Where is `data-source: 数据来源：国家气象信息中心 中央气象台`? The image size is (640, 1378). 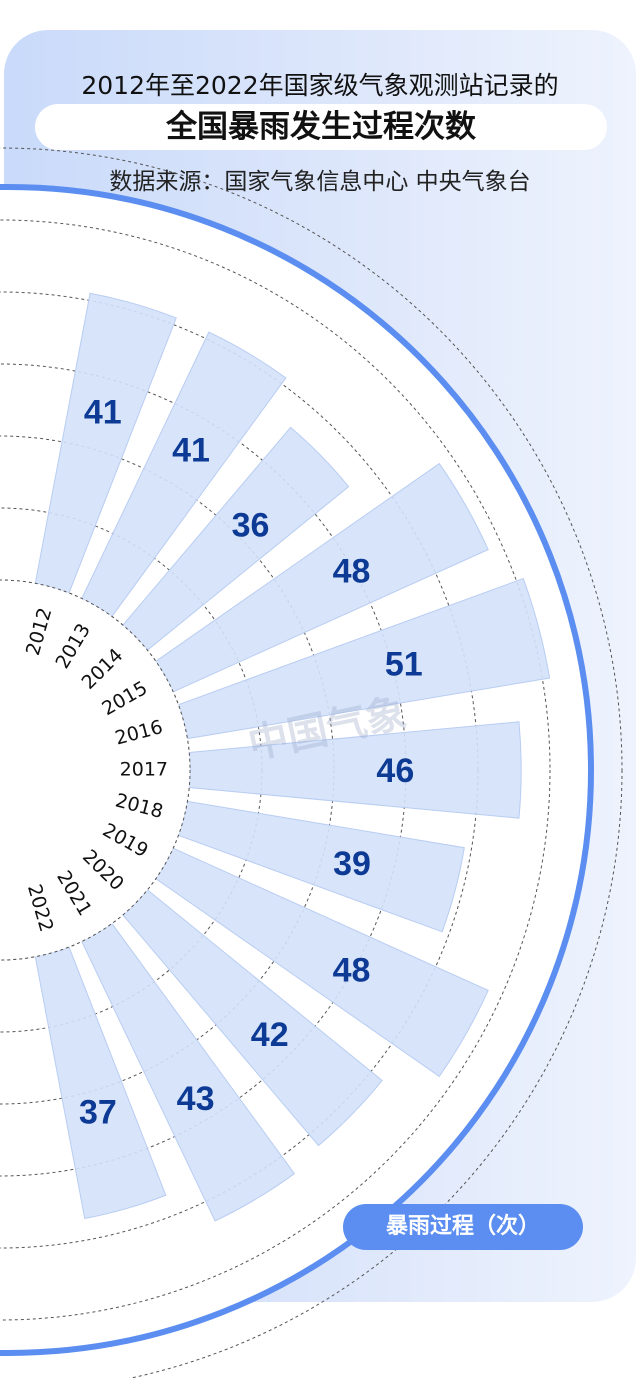
data-source: 数据来源：国家气象信息中心 中央气象台 is located at coordinates (320, 182).